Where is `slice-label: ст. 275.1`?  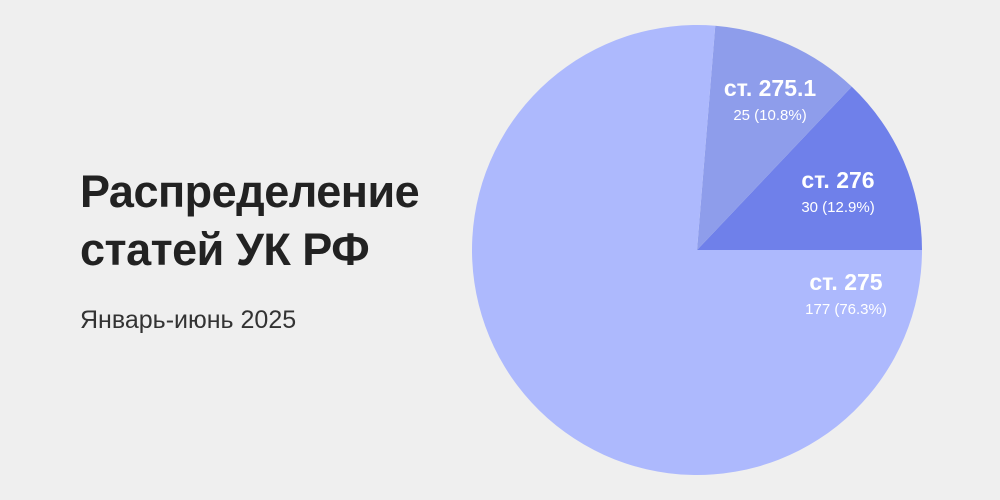 slice-label: ст. 275.1 is located at coordinates (770, 88).